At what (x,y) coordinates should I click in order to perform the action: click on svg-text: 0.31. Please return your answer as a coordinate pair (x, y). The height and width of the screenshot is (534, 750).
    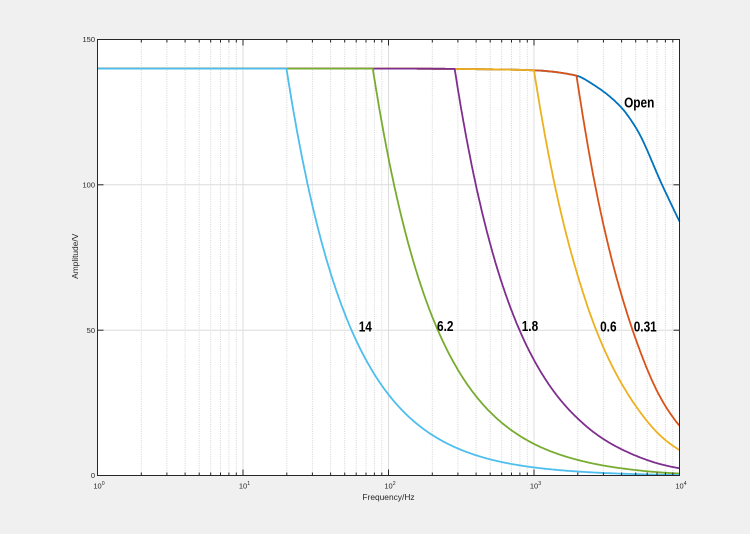
    Looking at the image, I should click on (645, 326).